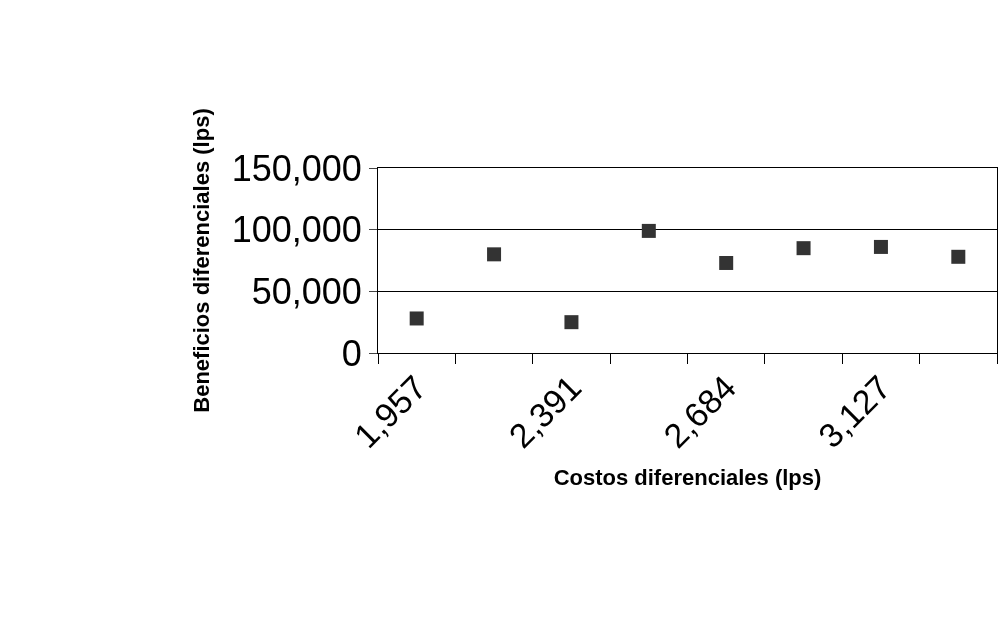  What do you see at coordinates (296, 230) in the screenshot?
I see `y-tick-label: 100,000` at bounding box center [296, 230].